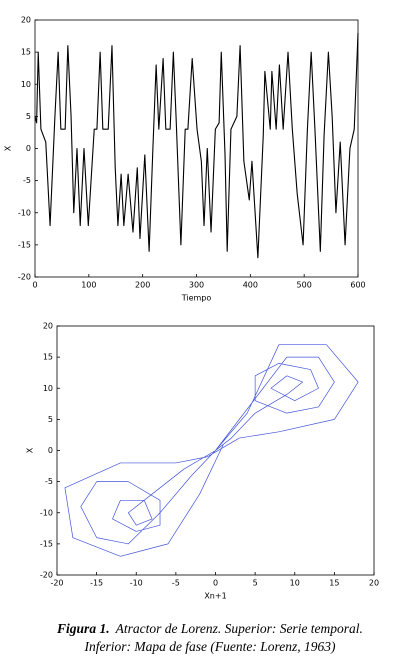  Describe the element at coordinates (215, 596) in the screenshot. I see `x-axis-label: Xn+1` at that location.